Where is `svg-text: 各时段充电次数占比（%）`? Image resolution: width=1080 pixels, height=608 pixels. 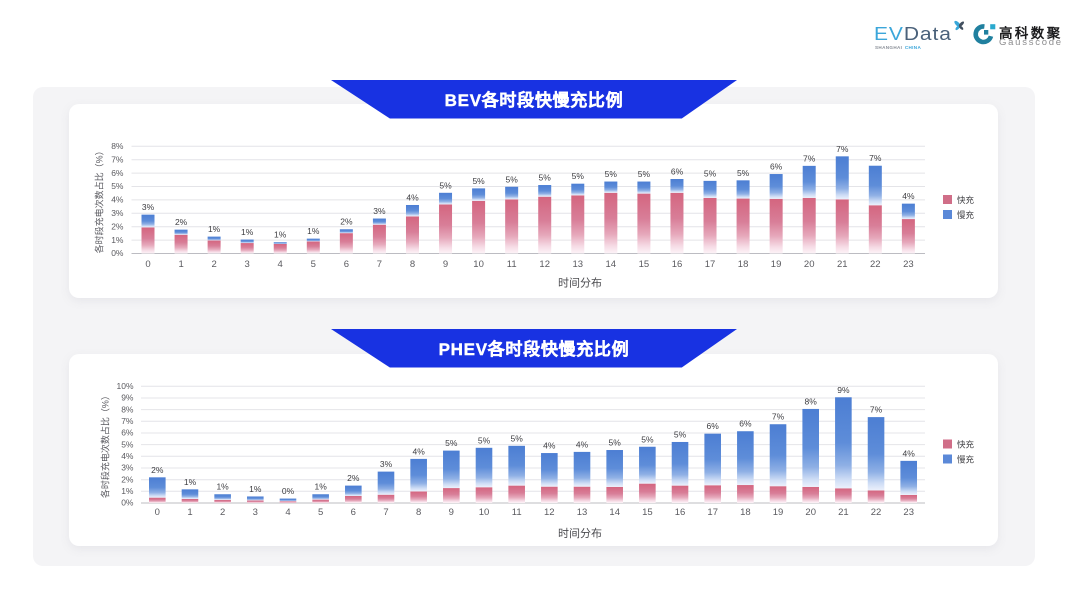
svg-text: 各时段充电次数占比（%） is located at coordinates (105, 444).